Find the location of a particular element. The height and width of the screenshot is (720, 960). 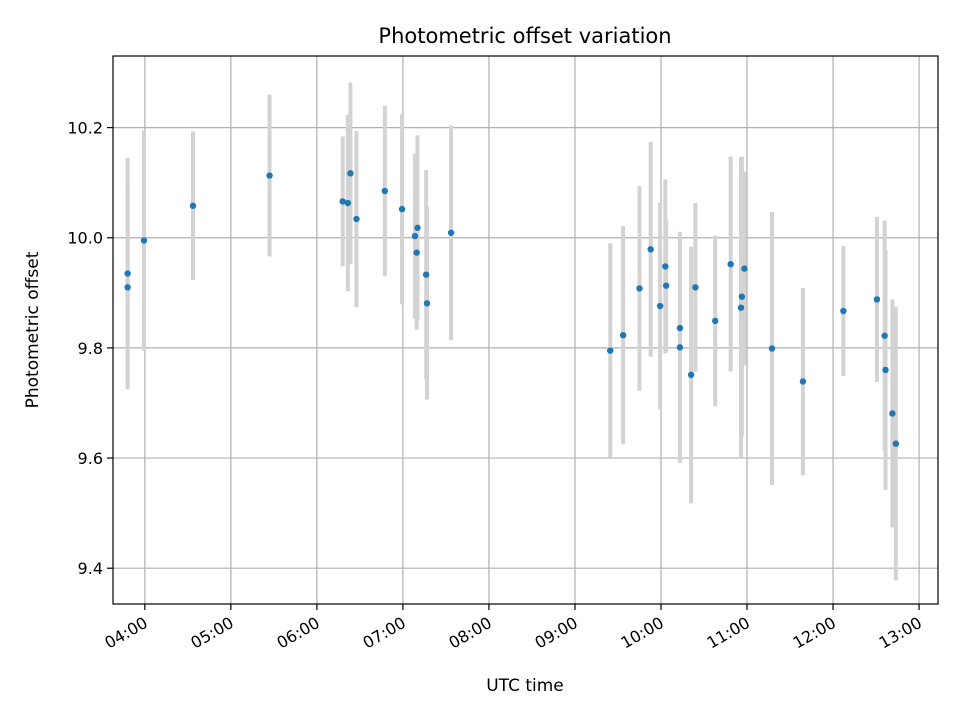

y-tick-label: 9.8 is located at coordinates (90, 348).